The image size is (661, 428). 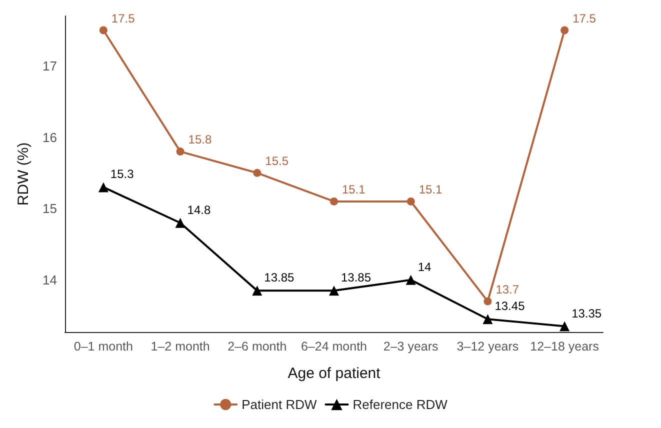 I want to click on x-tick-label: 6–24 month, so click(x=334, y=347).